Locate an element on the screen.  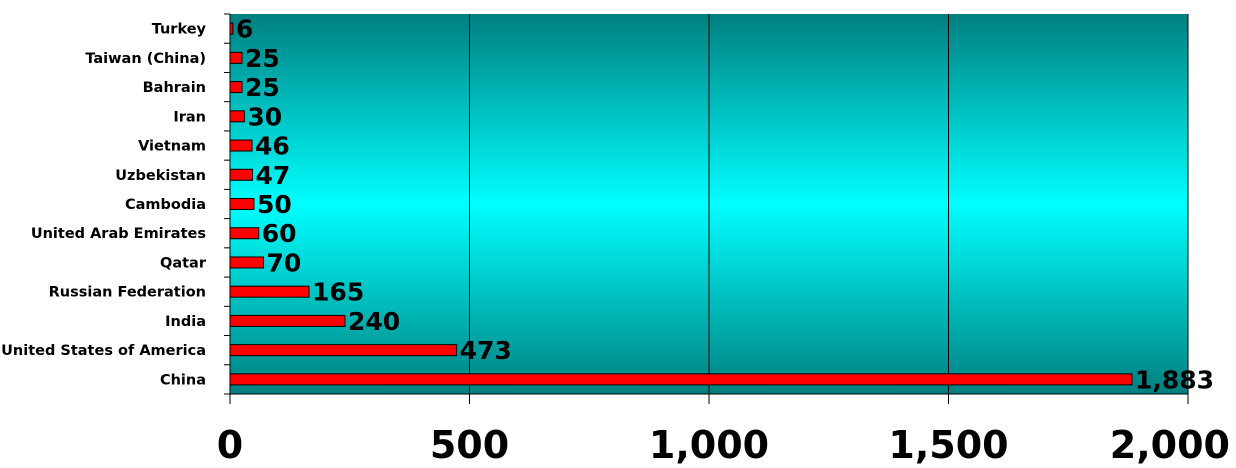
category-label: Qatar is located at coordinates (183, 263).